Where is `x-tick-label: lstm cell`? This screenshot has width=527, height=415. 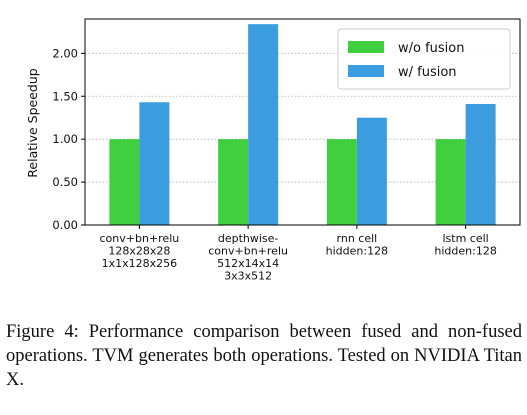
x-tick-label: lstm cell is located at coordinates (466, 238).